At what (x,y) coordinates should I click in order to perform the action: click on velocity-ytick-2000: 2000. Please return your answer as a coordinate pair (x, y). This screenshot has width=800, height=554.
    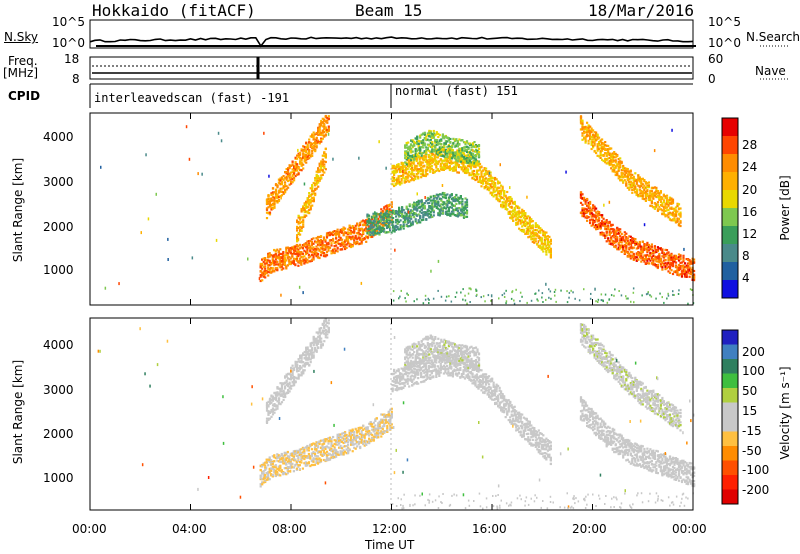
    Looking at the image, I should click on (58, 434).